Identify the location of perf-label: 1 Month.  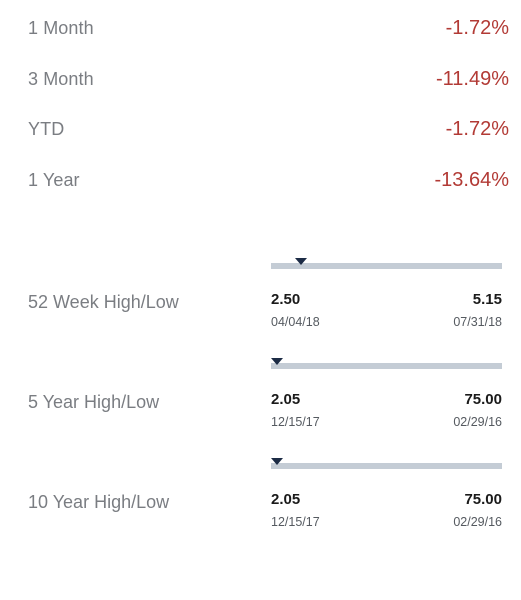
(61, 27).